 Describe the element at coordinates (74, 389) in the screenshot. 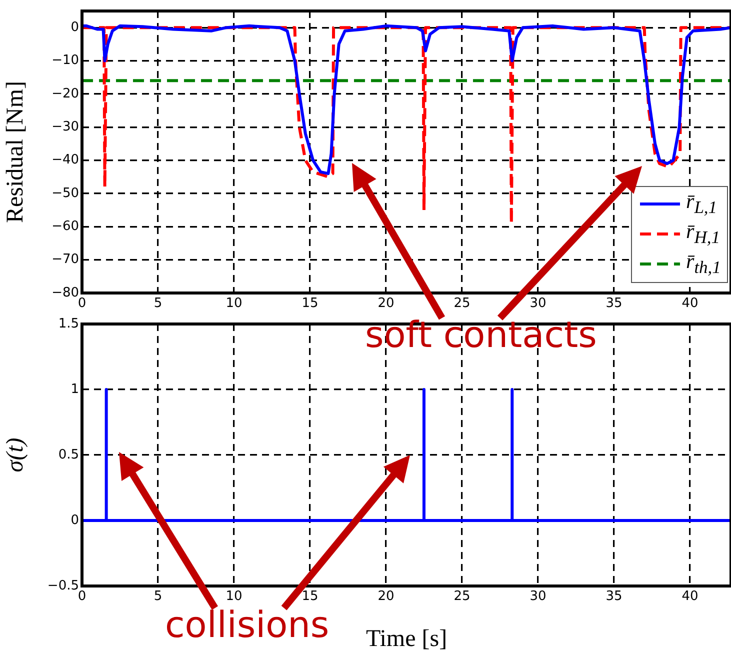

I see `y-tick-label: 1` at that location.